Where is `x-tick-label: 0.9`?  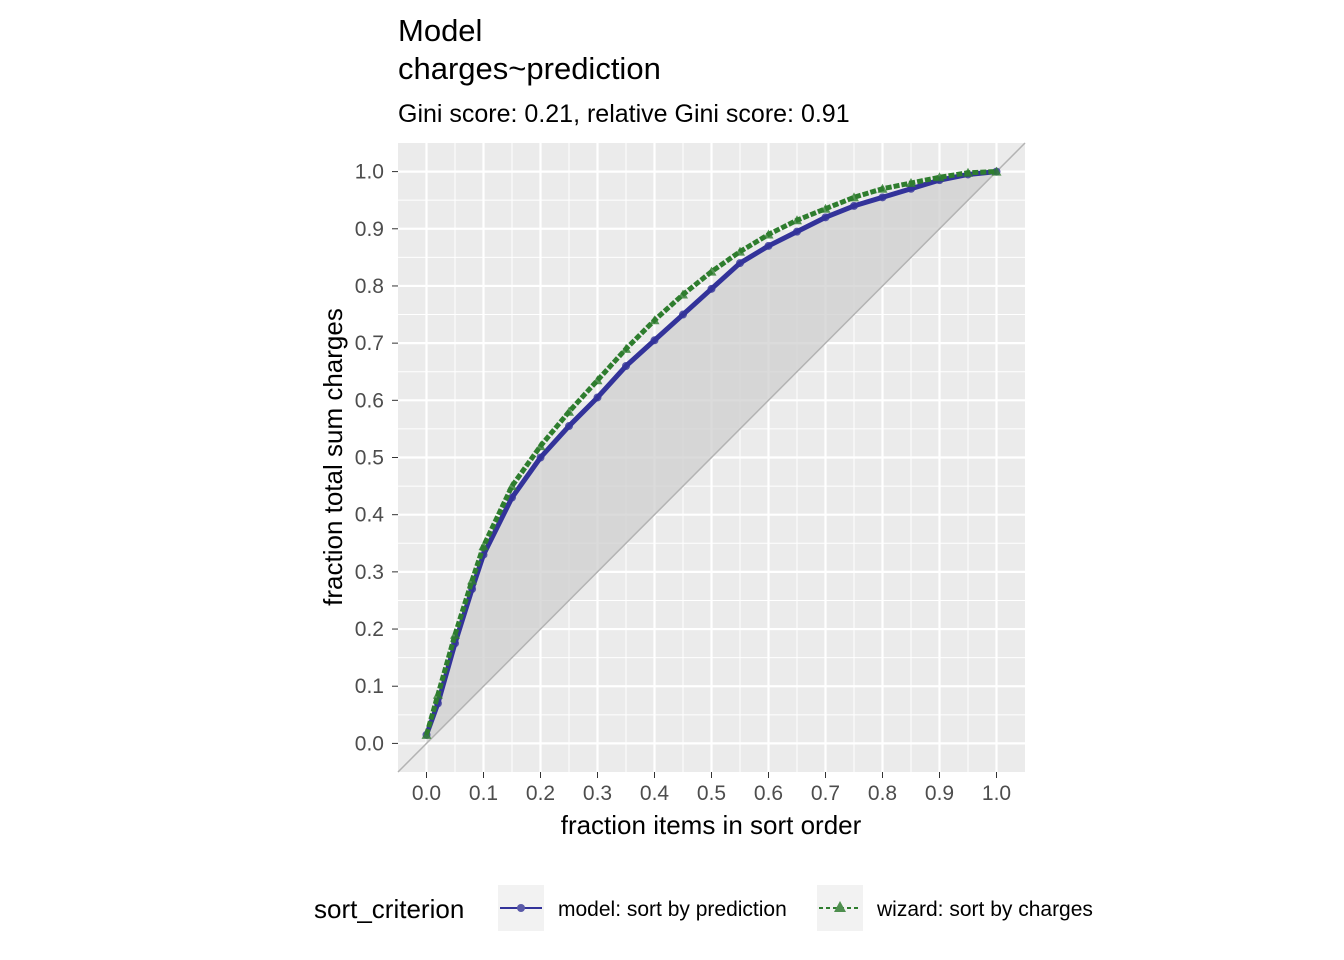 x-tick-label: 0.9 is located at coordinates (939, 793).